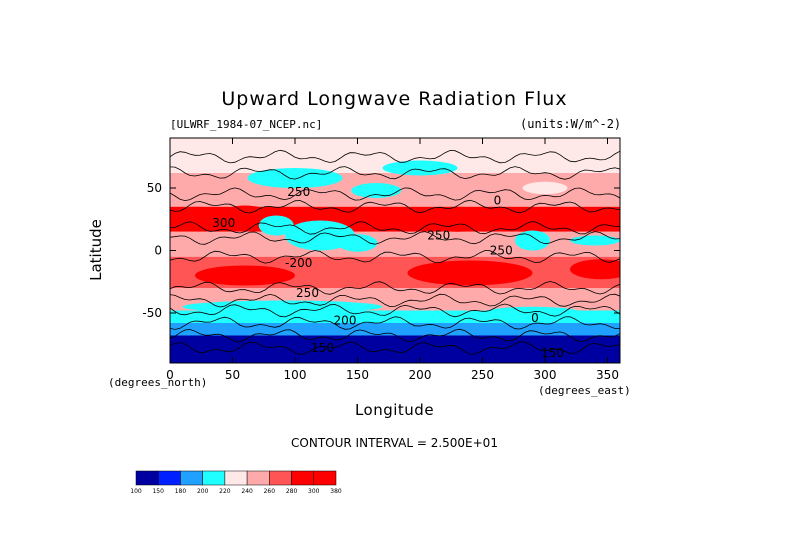  Describe the element at coordinates (245, 275) in the screenshot. I see `field-patch-south-indian-high` at that location.